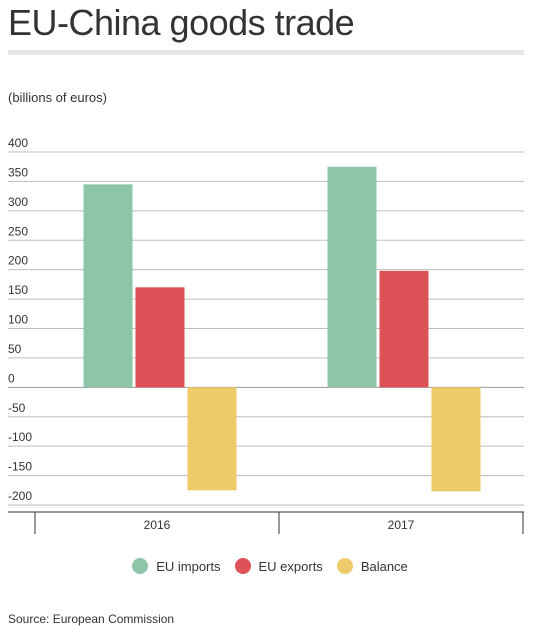 This screenshot has width=540, height=633. Describe the element at coordinates (401, 525) in the screenshot. I see `x-tick-label: 2017` at that location.